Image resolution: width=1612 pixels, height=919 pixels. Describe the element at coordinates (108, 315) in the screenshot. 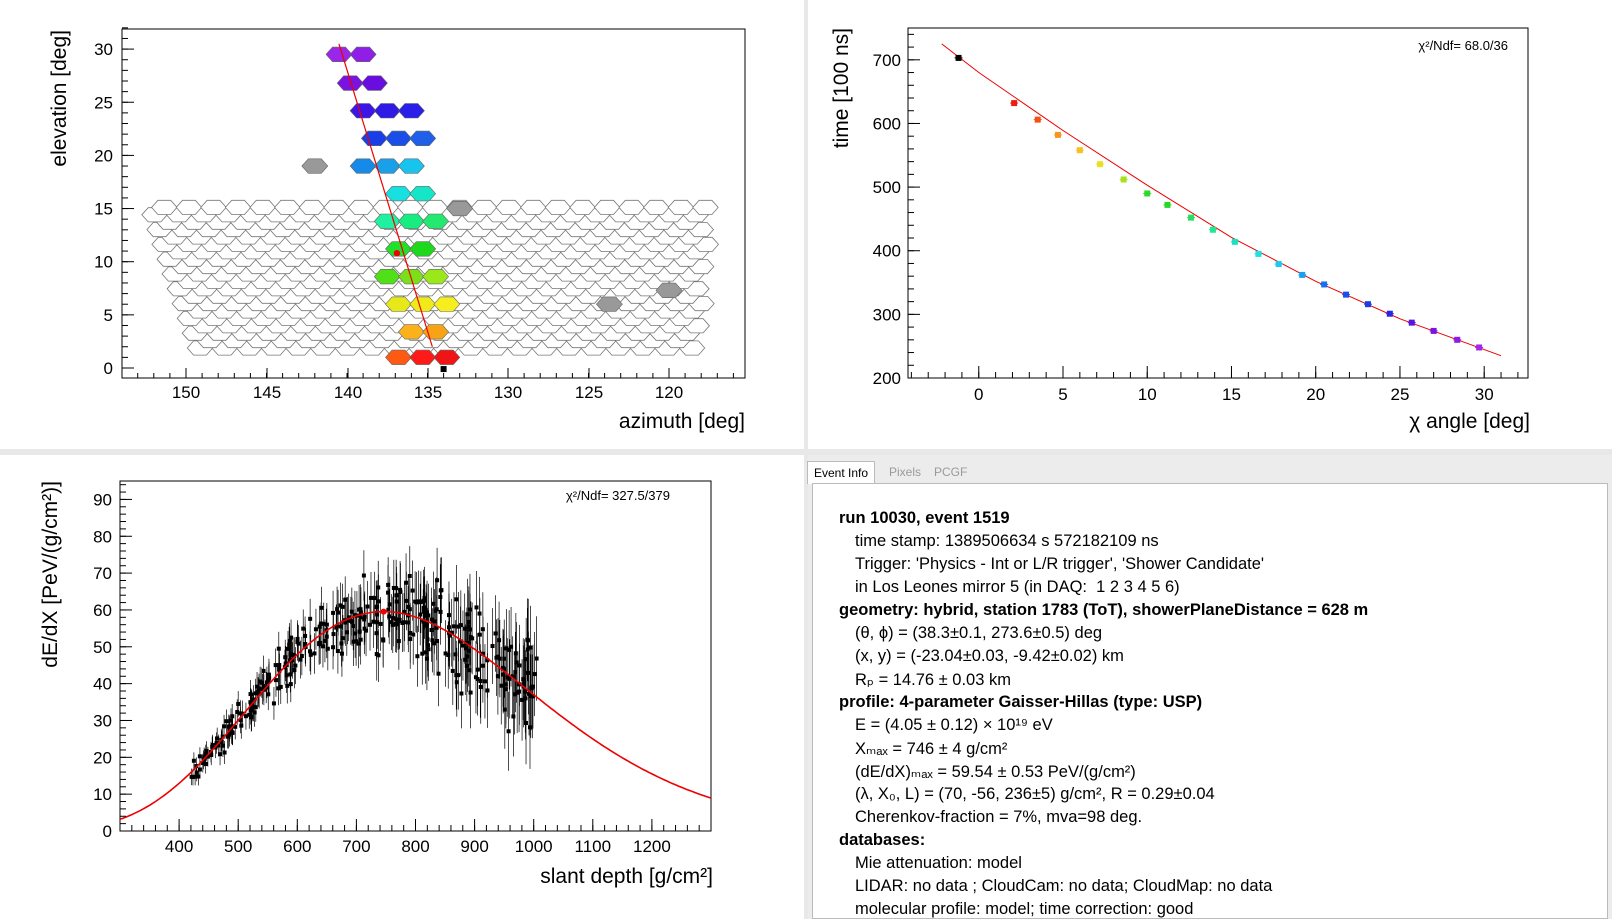

I see `y-tick-label: 5` at that location.